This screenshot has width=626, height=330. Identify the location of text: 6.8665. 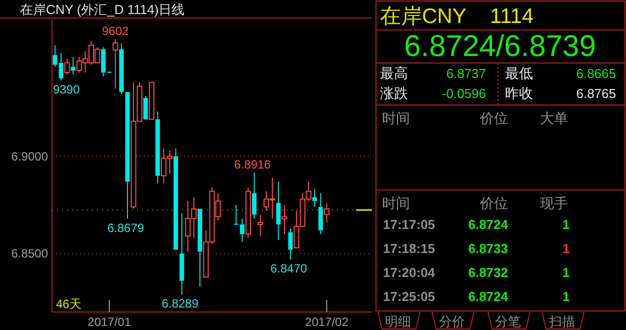
(596, 73).